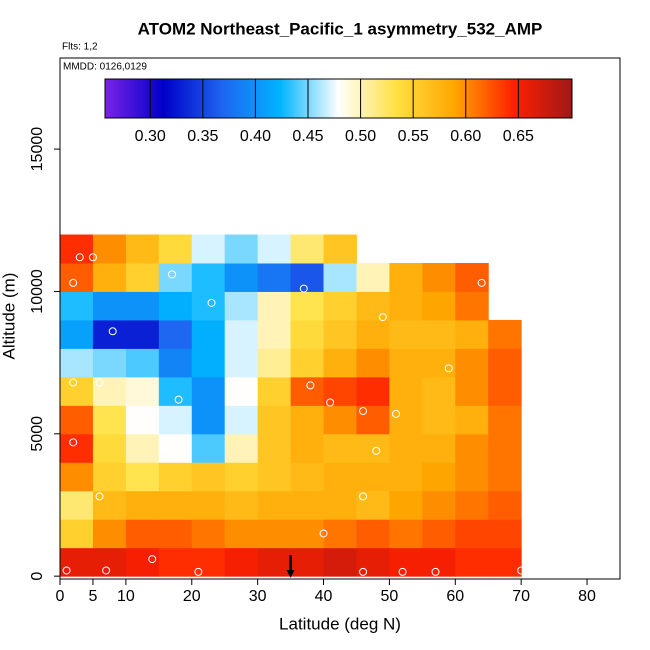 This screenshot has width=650, height=650. I want to click on colorbar-tick-label: 0.40, so click(255, 136).